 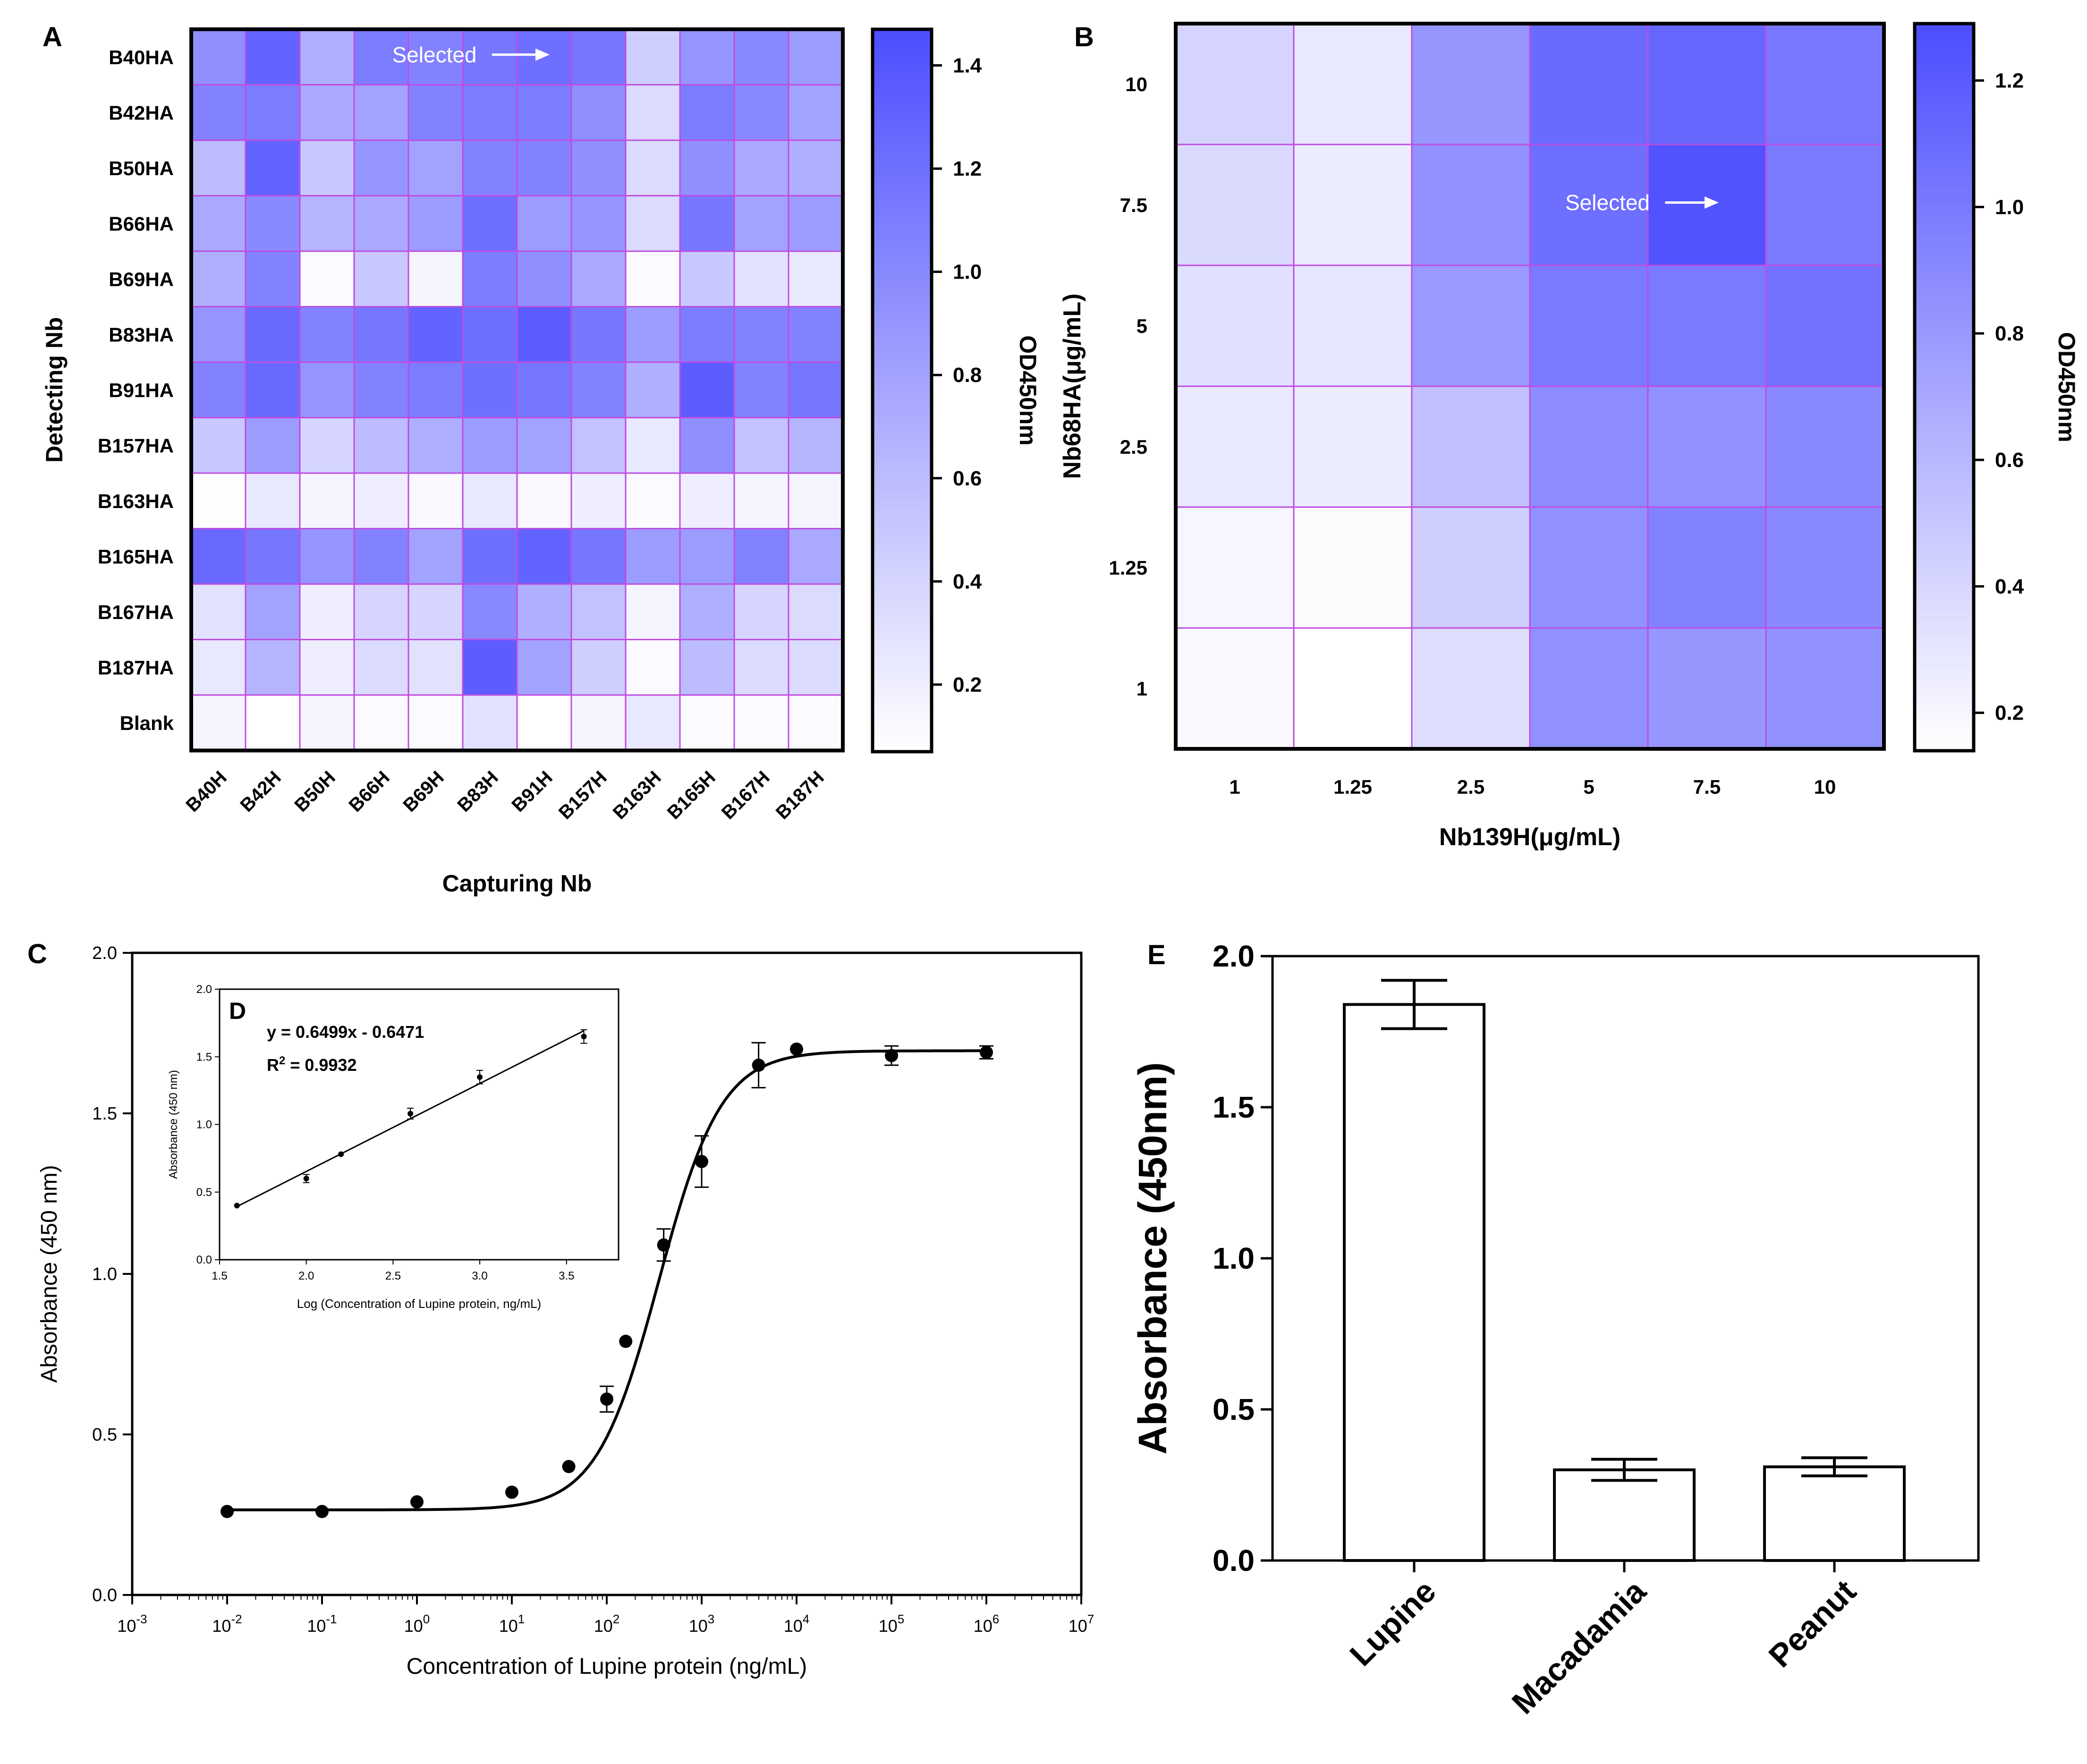 What do you see at coordinates (1352, 787) in the screenshot?
I see `column-label: 1.25` at bounding box center [1352, 787].